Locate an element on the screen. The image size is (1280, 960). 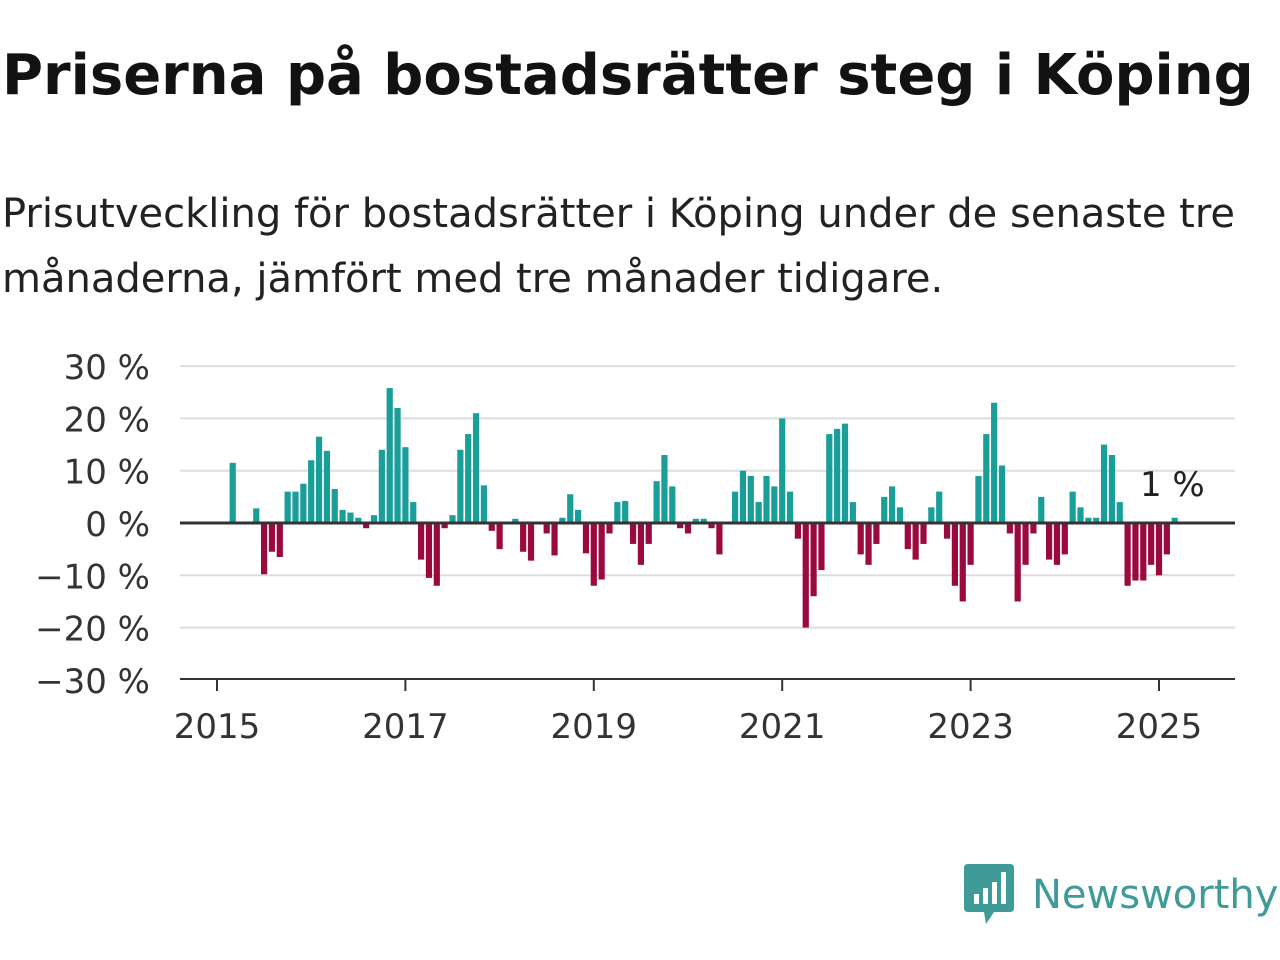
chart-title: Priserna på bostadsrätter steg i Köping is located at coordinates (628, 75).